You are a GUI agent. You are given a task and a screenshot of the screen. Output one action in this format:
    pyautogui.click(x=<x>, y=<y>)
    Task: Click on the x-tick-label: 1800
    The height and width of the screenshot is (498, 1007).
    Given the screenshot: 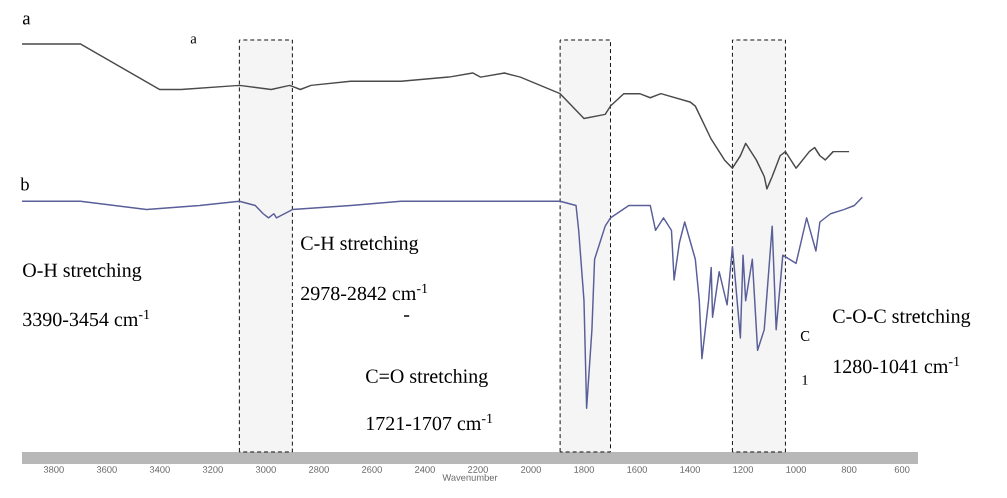 What is the action you would take?
    pyautogui.click(x=584, y=469)
    